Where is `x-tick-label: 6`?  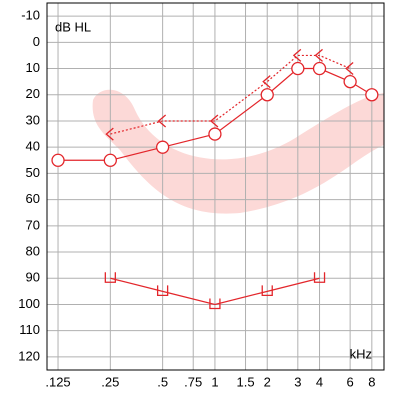 x-tick-label: 6 is located at coordinates (350, 381).